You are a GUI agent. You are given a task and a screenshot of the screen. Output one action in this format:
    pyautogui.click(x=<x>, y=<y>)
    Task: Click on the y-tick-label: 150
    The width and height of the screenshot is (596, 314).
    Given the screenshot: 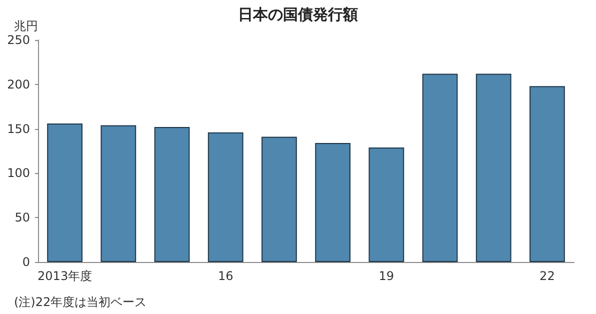 What is the action you would take?
    pyautogui.click(x=18, y=129)
    